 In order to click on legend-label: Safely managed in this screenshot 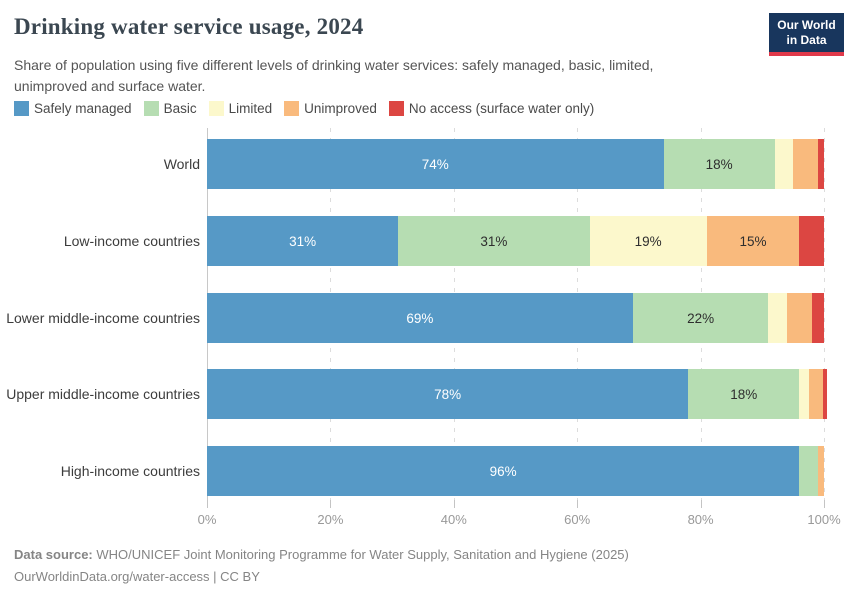, I will do `click(83, 108)`.